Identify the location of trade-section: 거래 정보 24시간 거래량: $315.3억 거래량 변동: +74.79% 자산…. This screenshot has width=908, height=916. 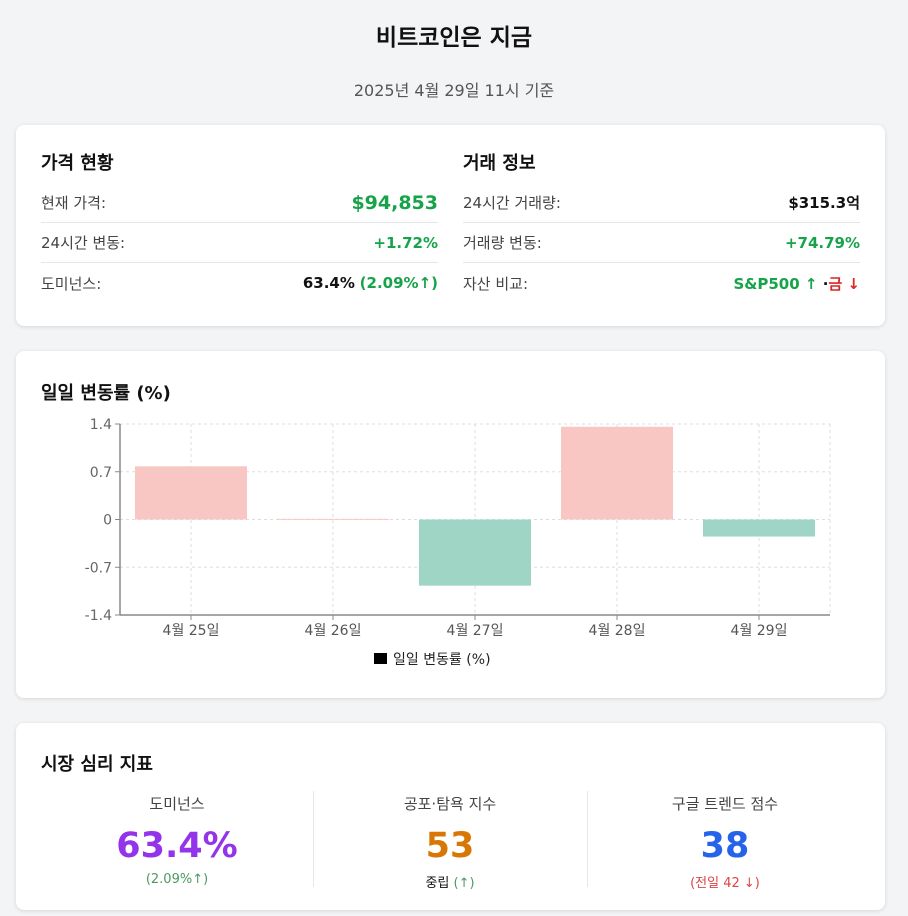
(661, 226).